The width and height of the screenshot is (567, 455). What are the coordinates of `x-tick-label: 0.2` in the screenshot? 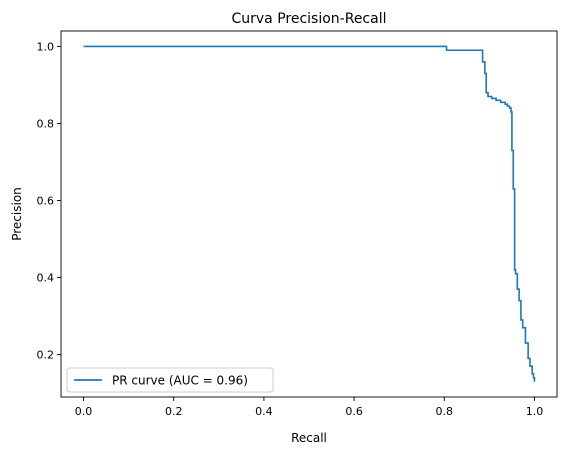 It's located at (174, 411).